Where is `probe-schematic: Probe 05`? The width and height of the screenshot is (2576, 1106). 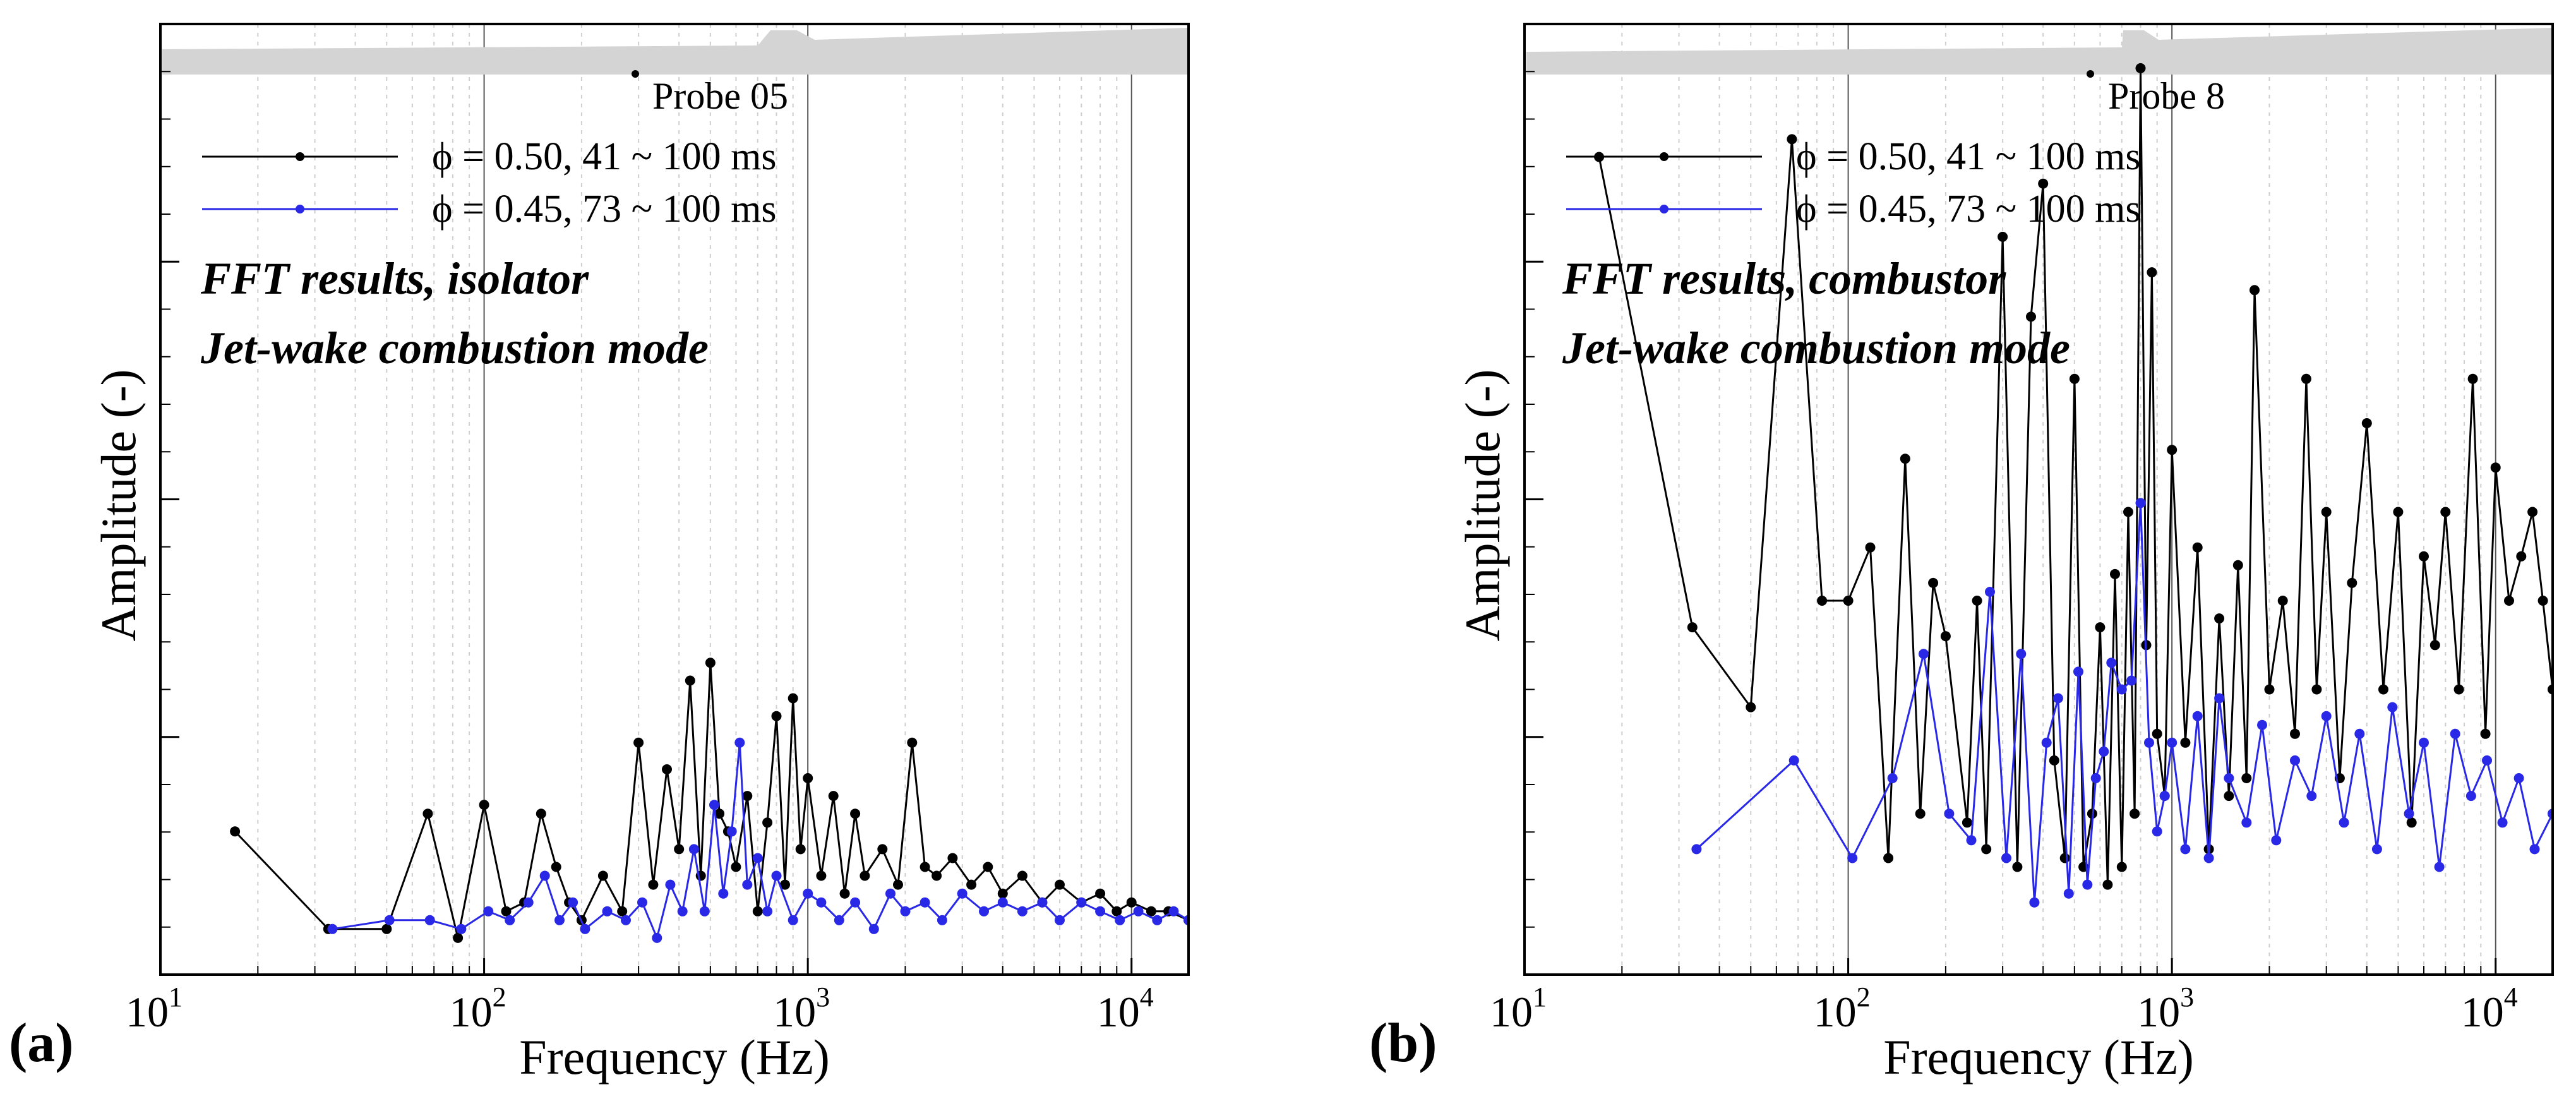
probe-schematic: Probe 05 is located at coordinates (674, 72).